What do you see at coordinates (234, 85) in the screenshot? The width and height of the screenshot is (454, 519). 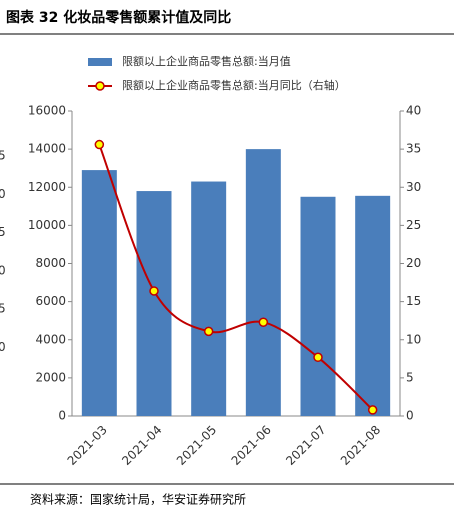 I see `legend-label: 限额以上企业商品零售总额:当月同比（右轴）` at bounding box center [234, 85].